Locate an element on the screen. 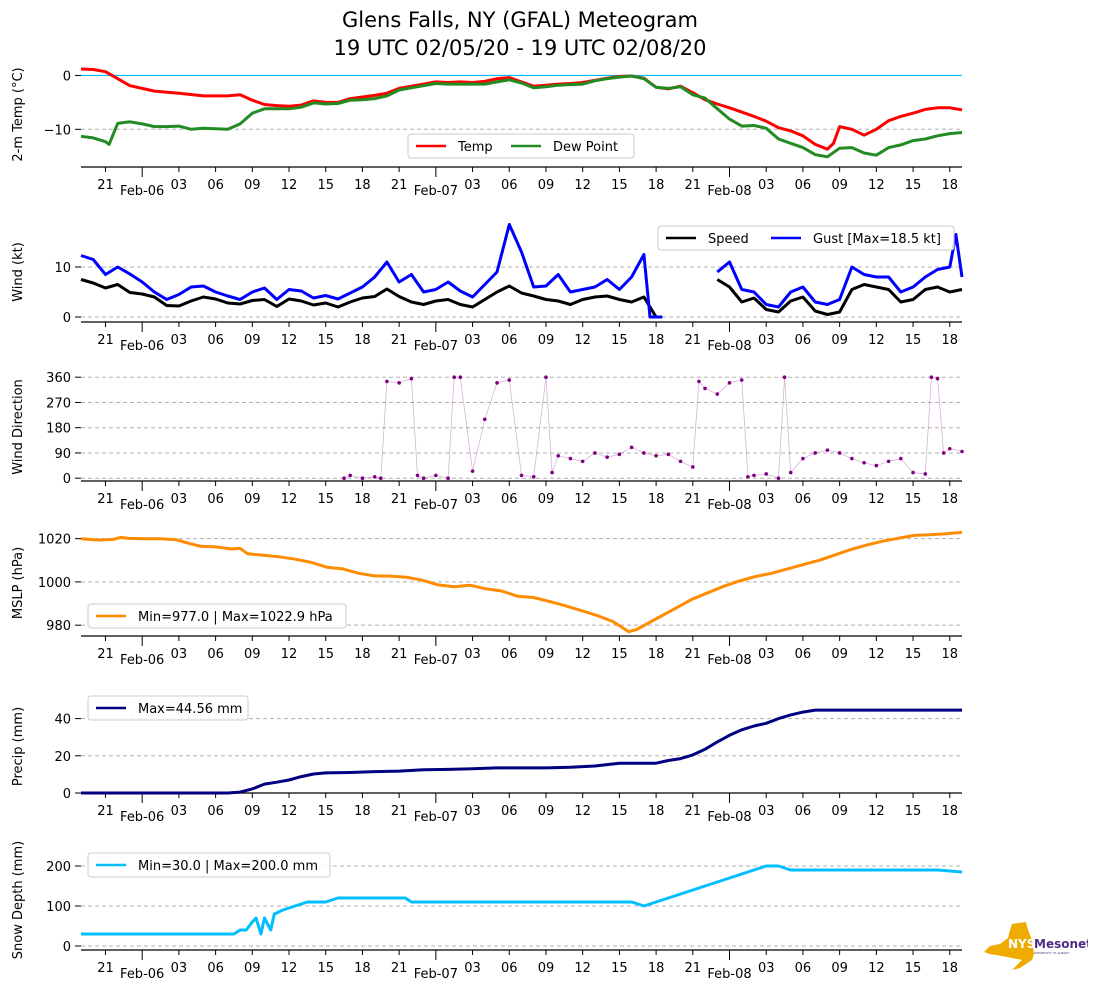 The height and width of the screenshot is (1001, 1094). title-line-1: Glens Falls, NY (GFAL) Meteogram is located at coordinates (520, 20).